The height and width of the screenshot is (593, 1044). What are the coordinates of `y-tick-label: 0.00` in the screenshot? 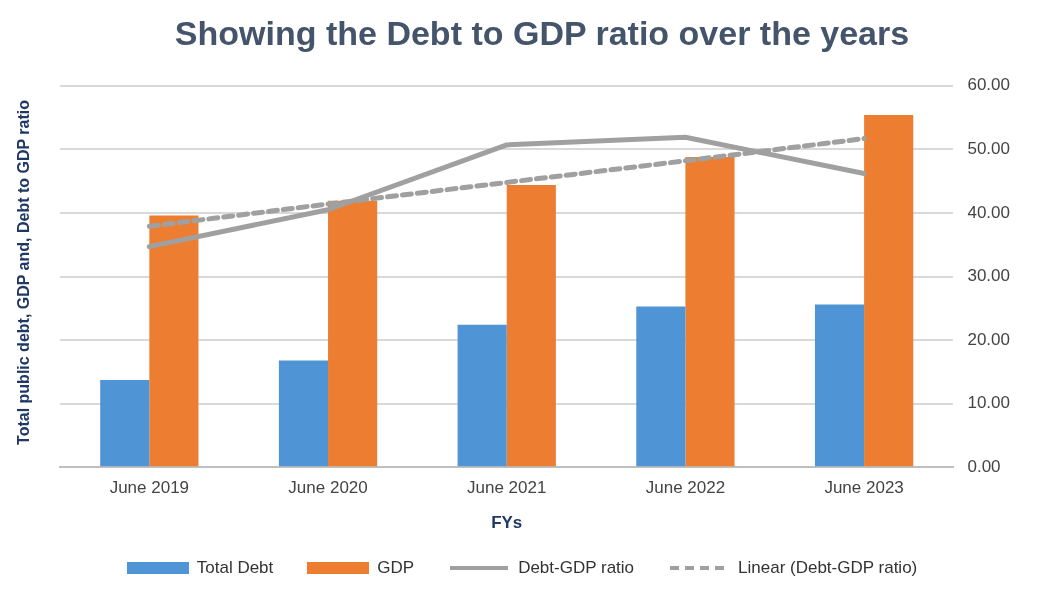 It's located at (984, 466).